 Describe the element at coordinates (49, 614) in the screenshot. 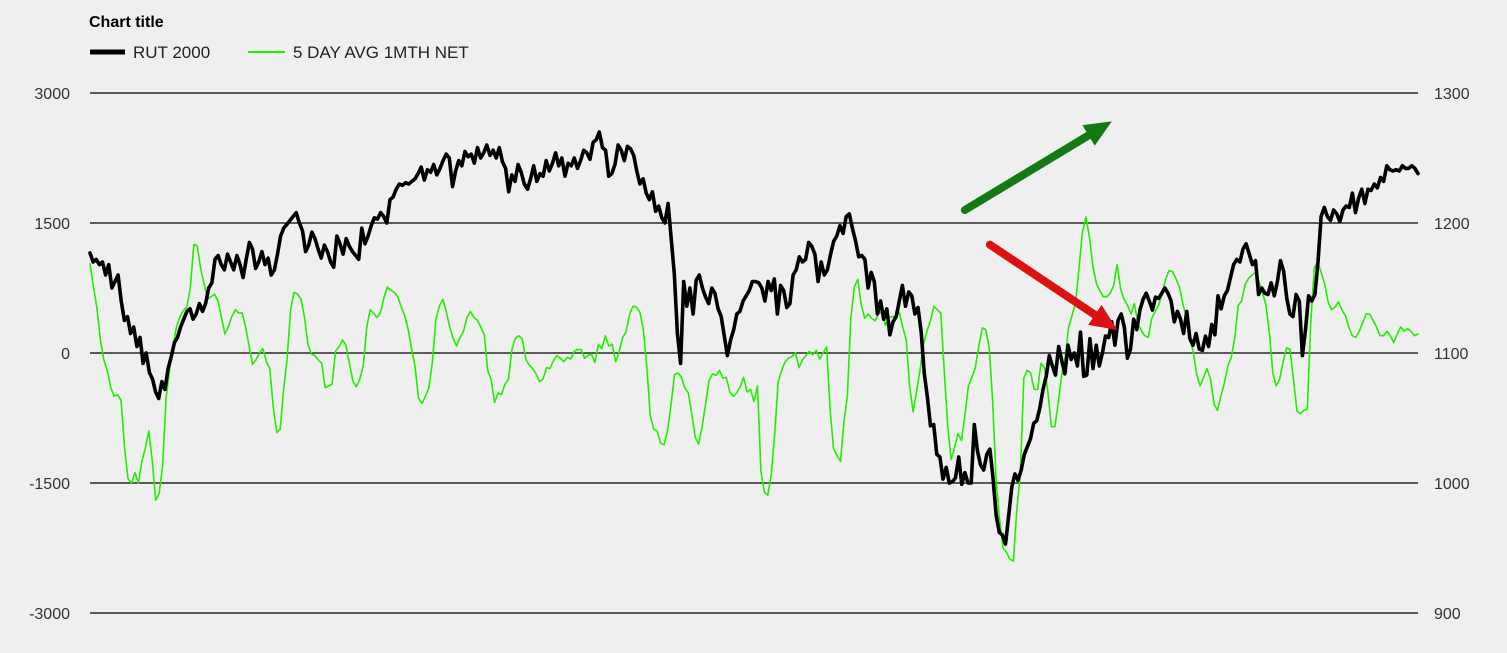

I see `left-tick-label: -3000` at that location.